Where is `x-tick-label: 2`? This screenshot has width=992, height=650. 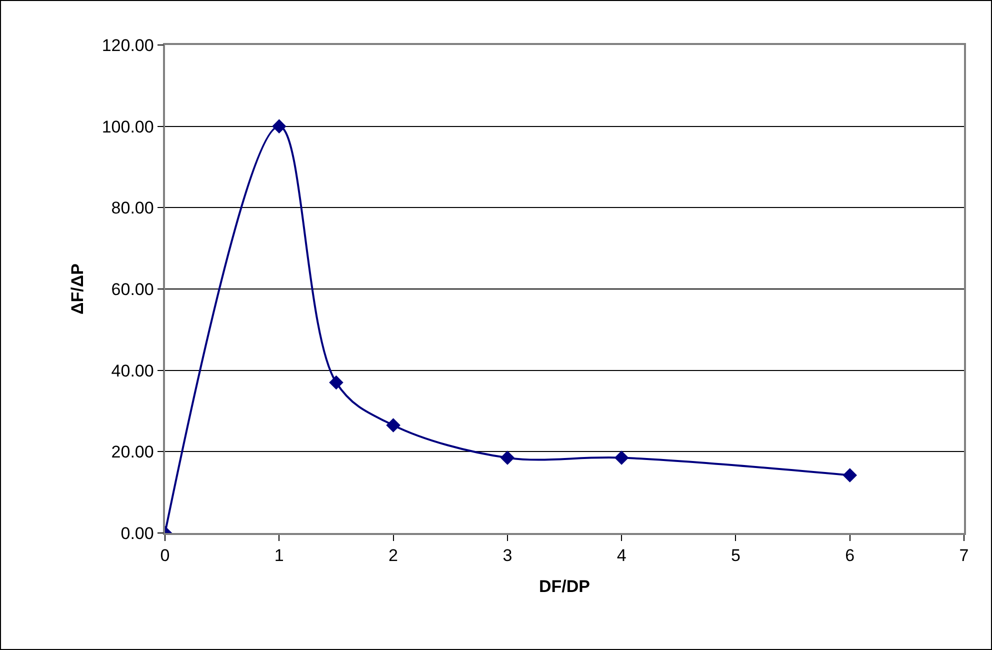 x-tick-label: 2 is located at coordinates (393, 556).